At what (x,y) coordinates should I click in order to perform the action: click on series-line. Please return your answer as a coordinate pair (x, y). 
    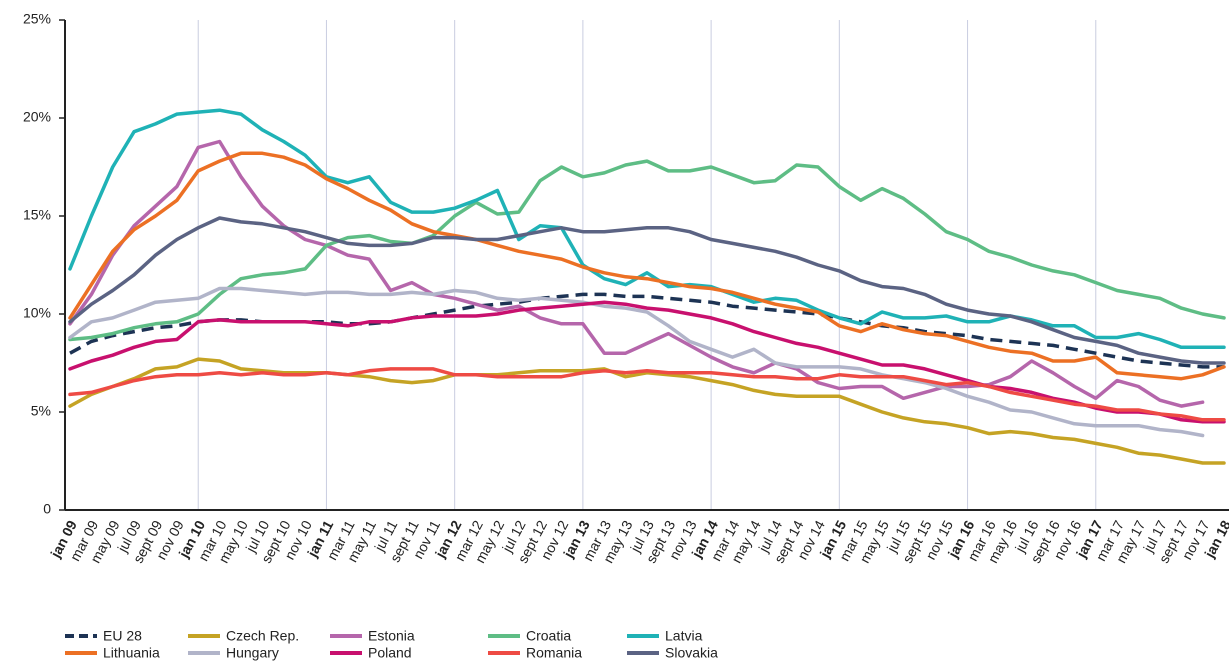
    Looking at the image, I should click on (647, 394).